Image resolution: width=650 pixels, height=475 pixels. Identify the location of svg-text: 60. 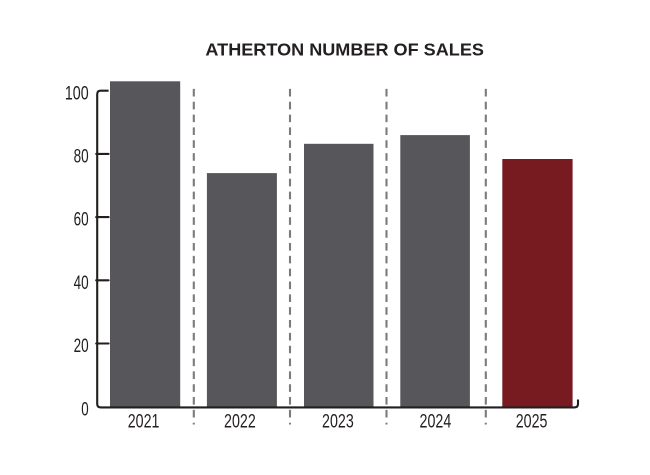
(81, 220).